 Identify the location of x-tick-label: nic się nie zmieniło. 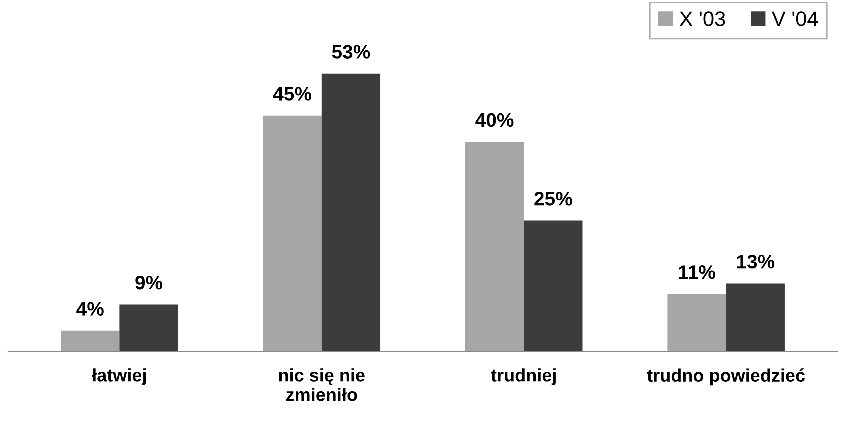
(322, 385).